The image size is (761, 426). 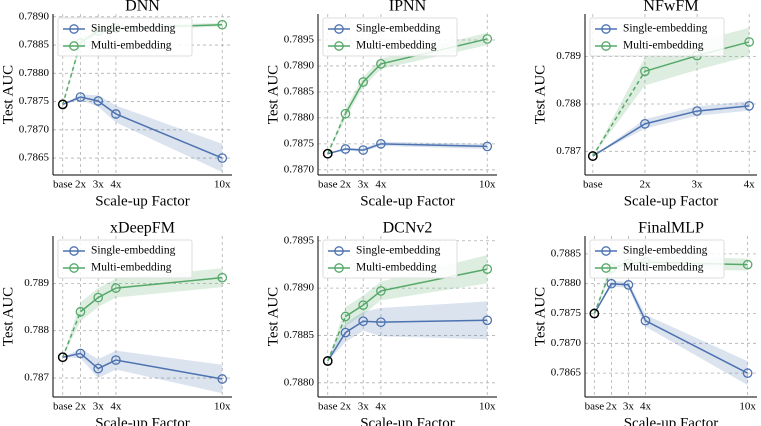 What do you see at coordinates (222, 185) in the screenshot?
I see `x-tick-label: 10x` at bounding box center [222, 185].